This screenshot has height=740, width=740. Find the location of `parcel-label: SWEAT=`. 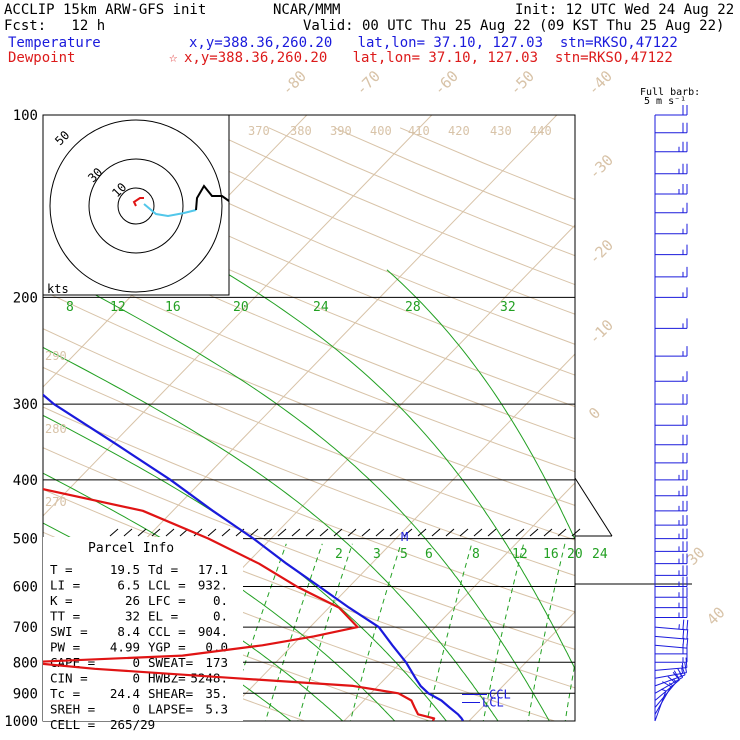

parcel-label: SWEAT= is located at coordinates (170, 662).